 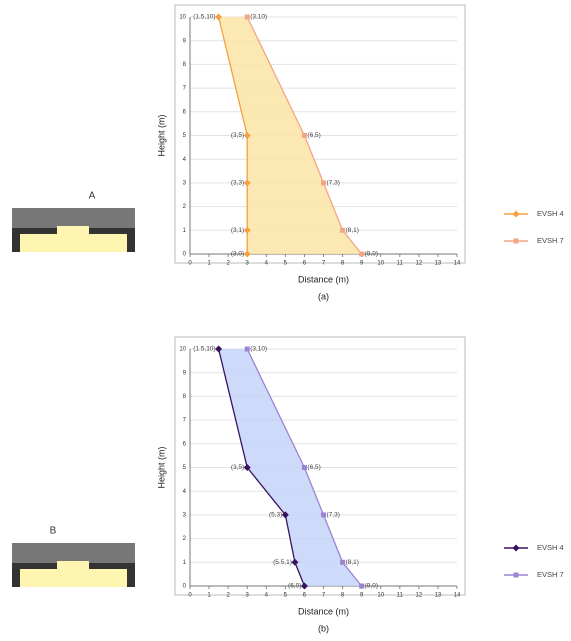 What do you see at coordinates (323, 628) in the screenshot?
I see `caption: (b)` at bounding box center [323, 628].